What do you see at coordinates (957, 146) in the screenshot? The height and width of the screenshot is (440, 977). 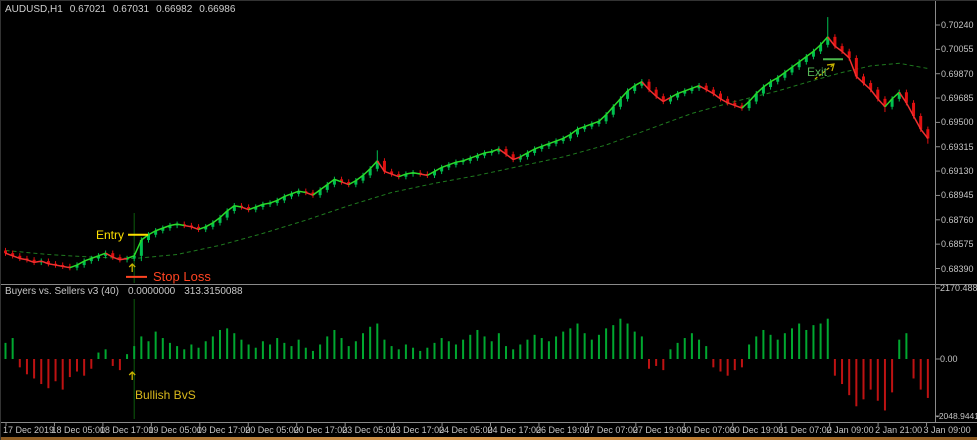 I see `price-tick-label: 0.69315` at bounding box center [957, 146].